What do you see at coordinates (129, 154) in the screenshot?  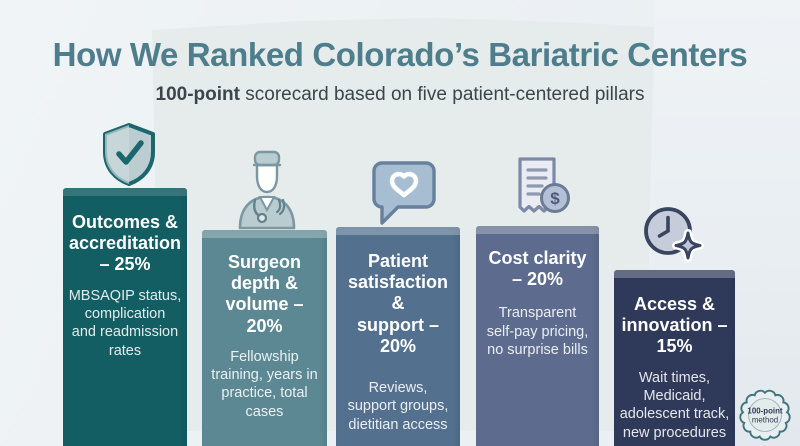 I see `shield-check-icon` at bounding box center [129, 154].